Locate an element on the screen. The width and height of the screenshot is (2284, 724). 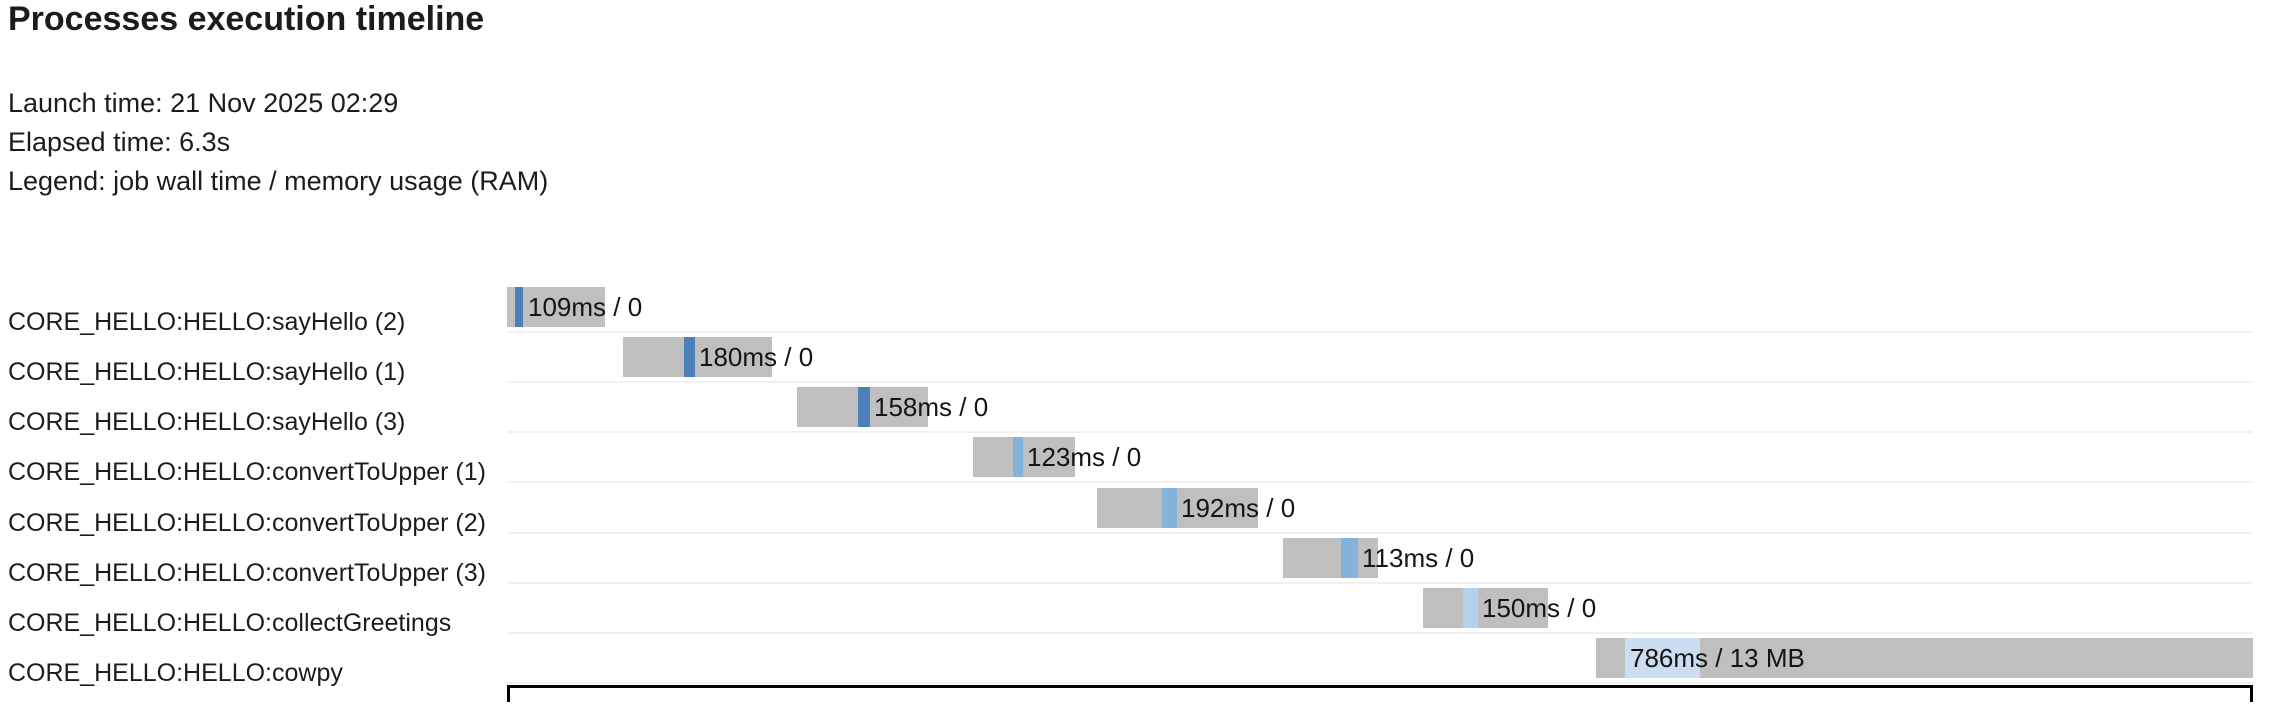
elapsed-time-line: Elapsed time: 6.3s is located at coordinates (119, 142).